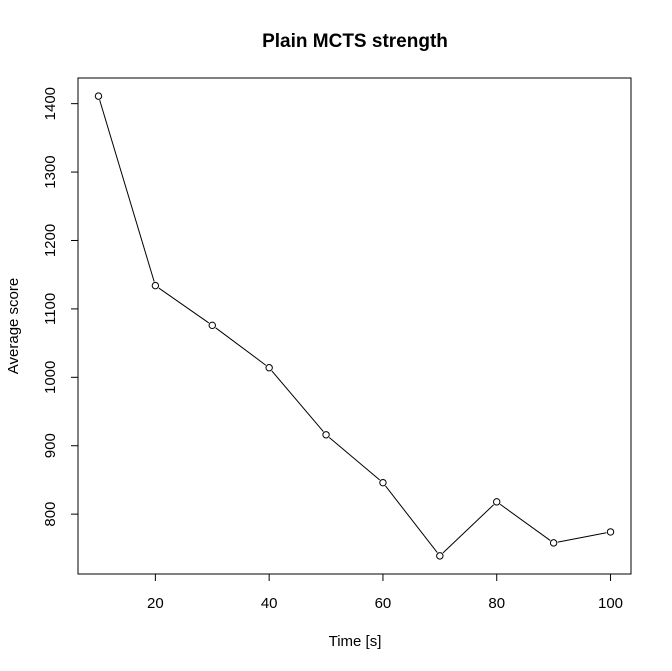  Describe the element at coordinates (496, 603) in the screenshot. I see `x-tick-label: 80` at that location.